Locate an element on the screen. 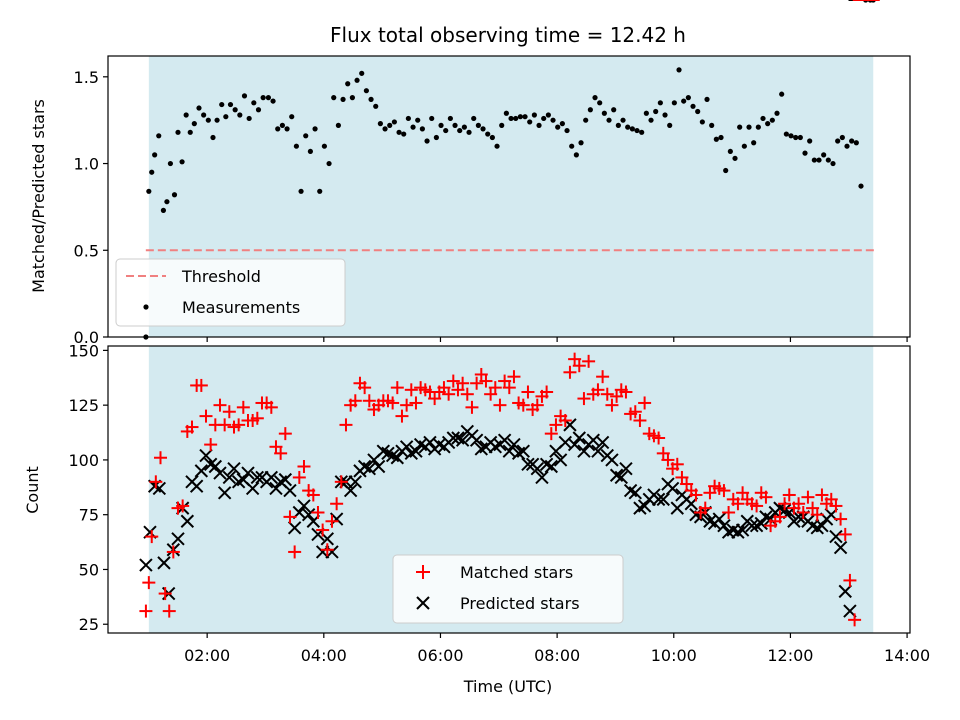 The image size is (960, 720). y-tick-label: 1.5 is located at coordinates (86, 77).